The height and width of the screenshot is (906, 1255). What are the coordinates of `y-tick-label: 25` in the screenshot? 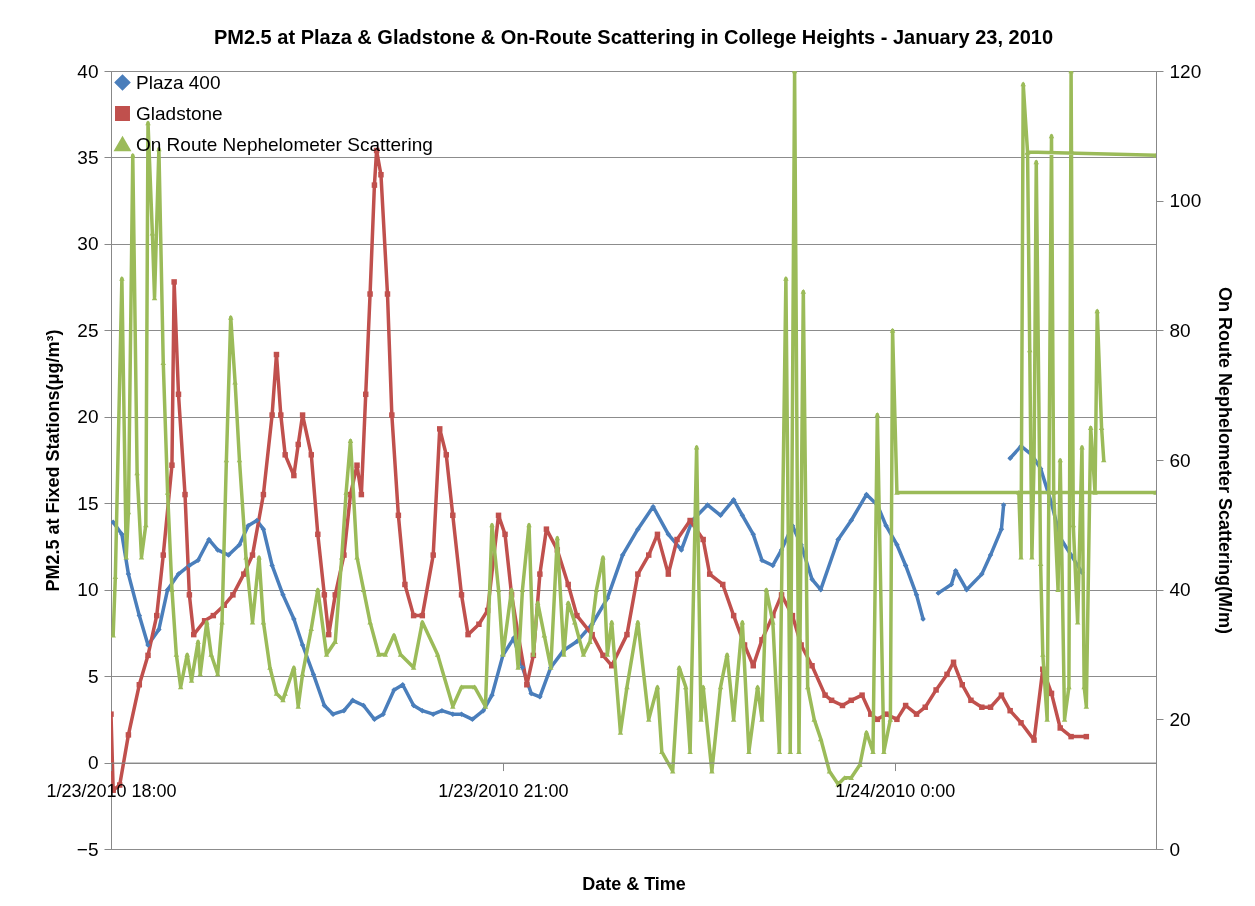 It's located at (88, 330).